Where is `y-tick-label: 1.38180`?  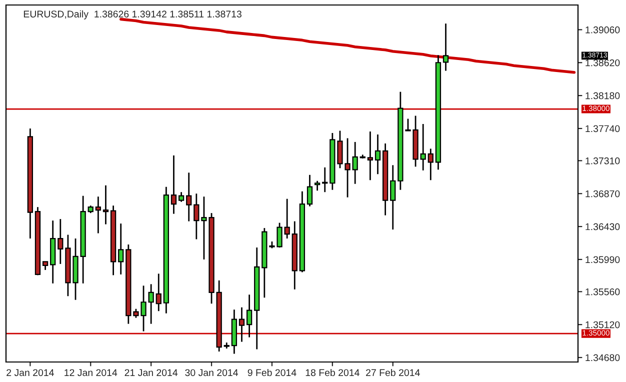
y-tick-label: 1.38180 is located at coordinates (603, 96).